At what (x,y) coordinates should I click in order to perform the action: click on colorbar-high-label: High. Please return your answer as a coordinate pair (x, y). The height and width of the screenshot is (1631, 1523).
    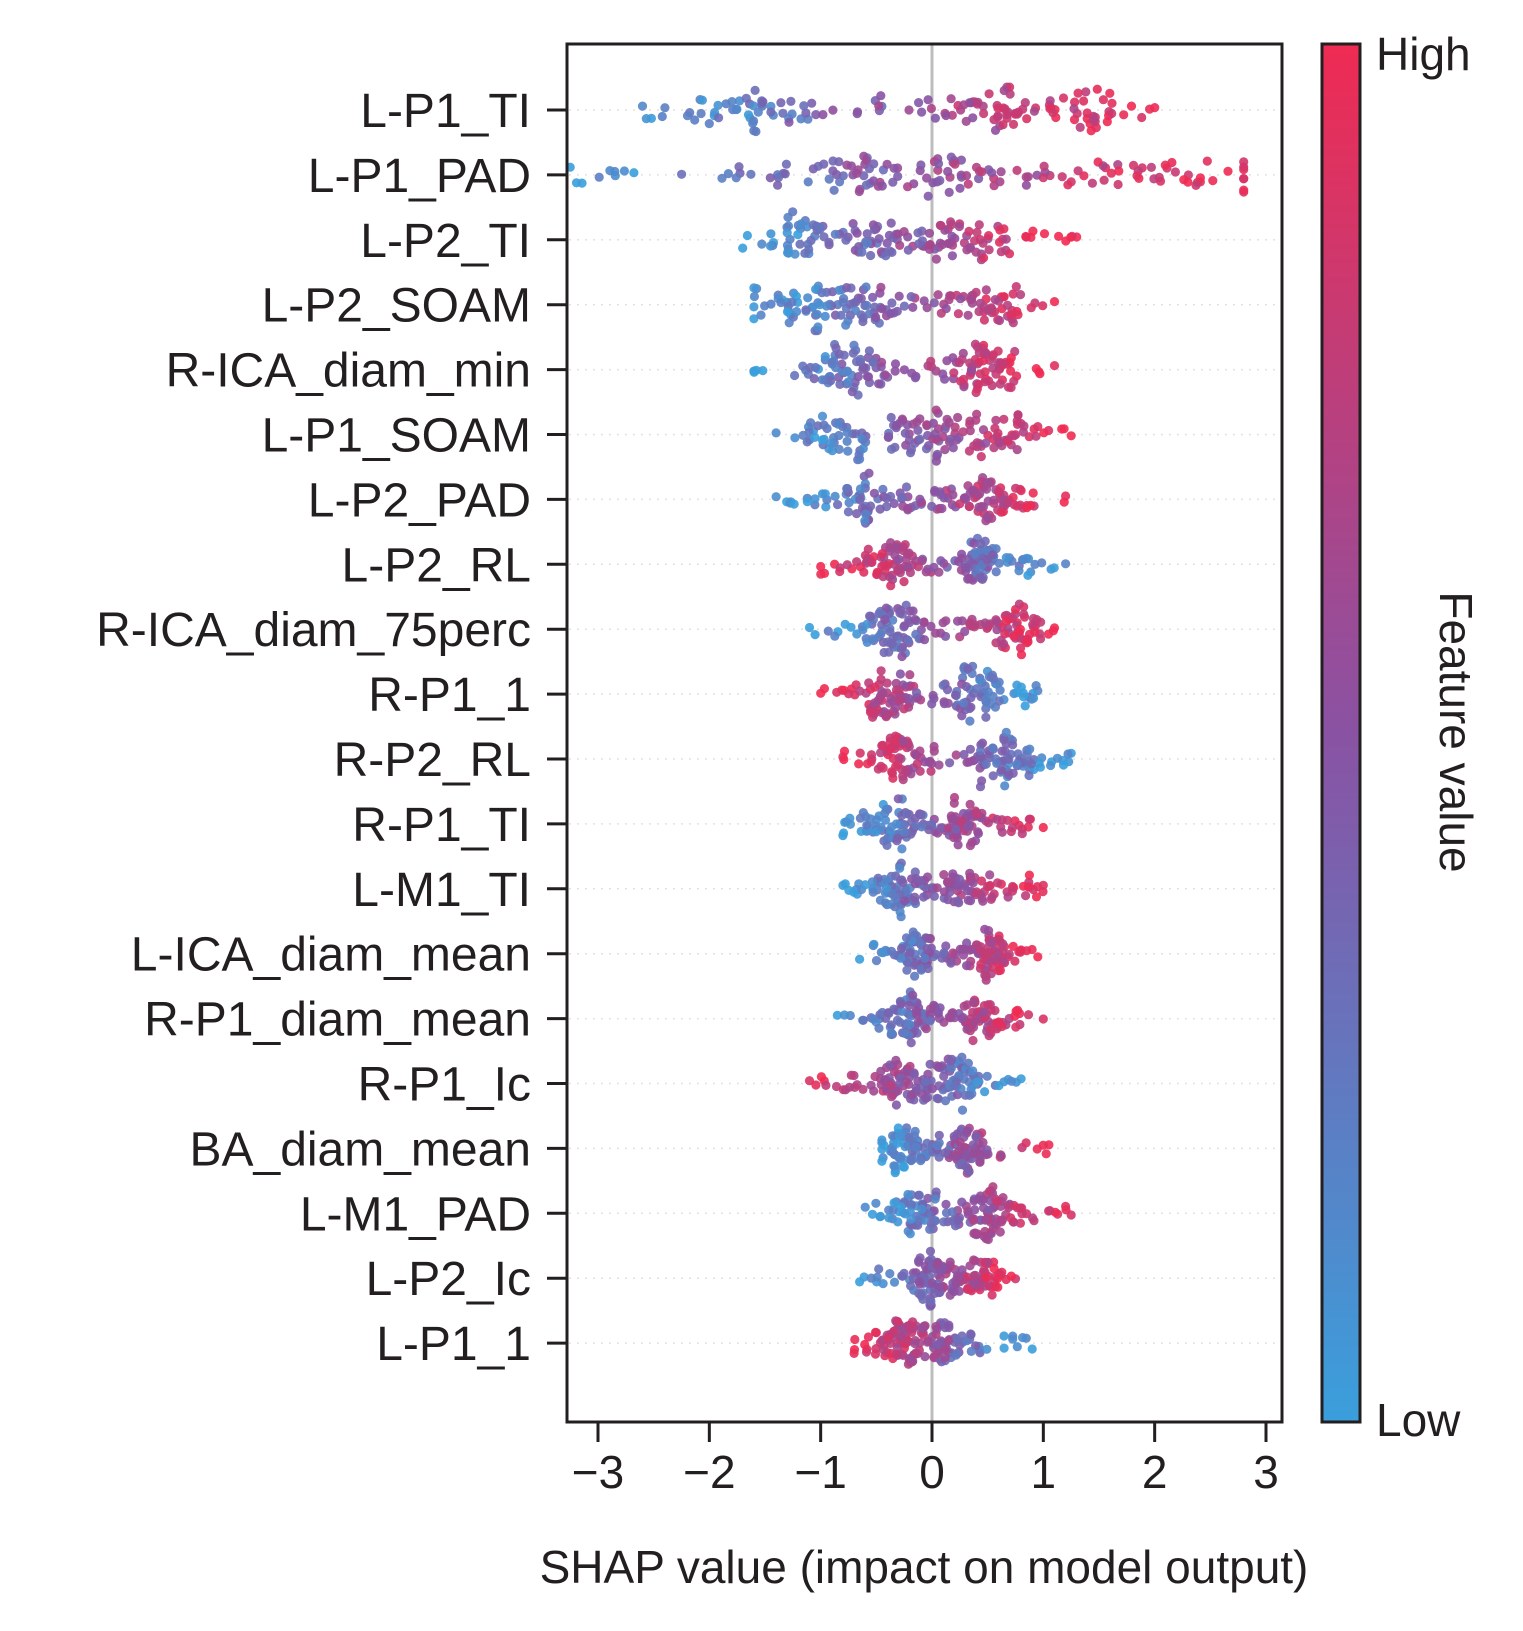
    Looking at the image, I should click on (1423, 54).